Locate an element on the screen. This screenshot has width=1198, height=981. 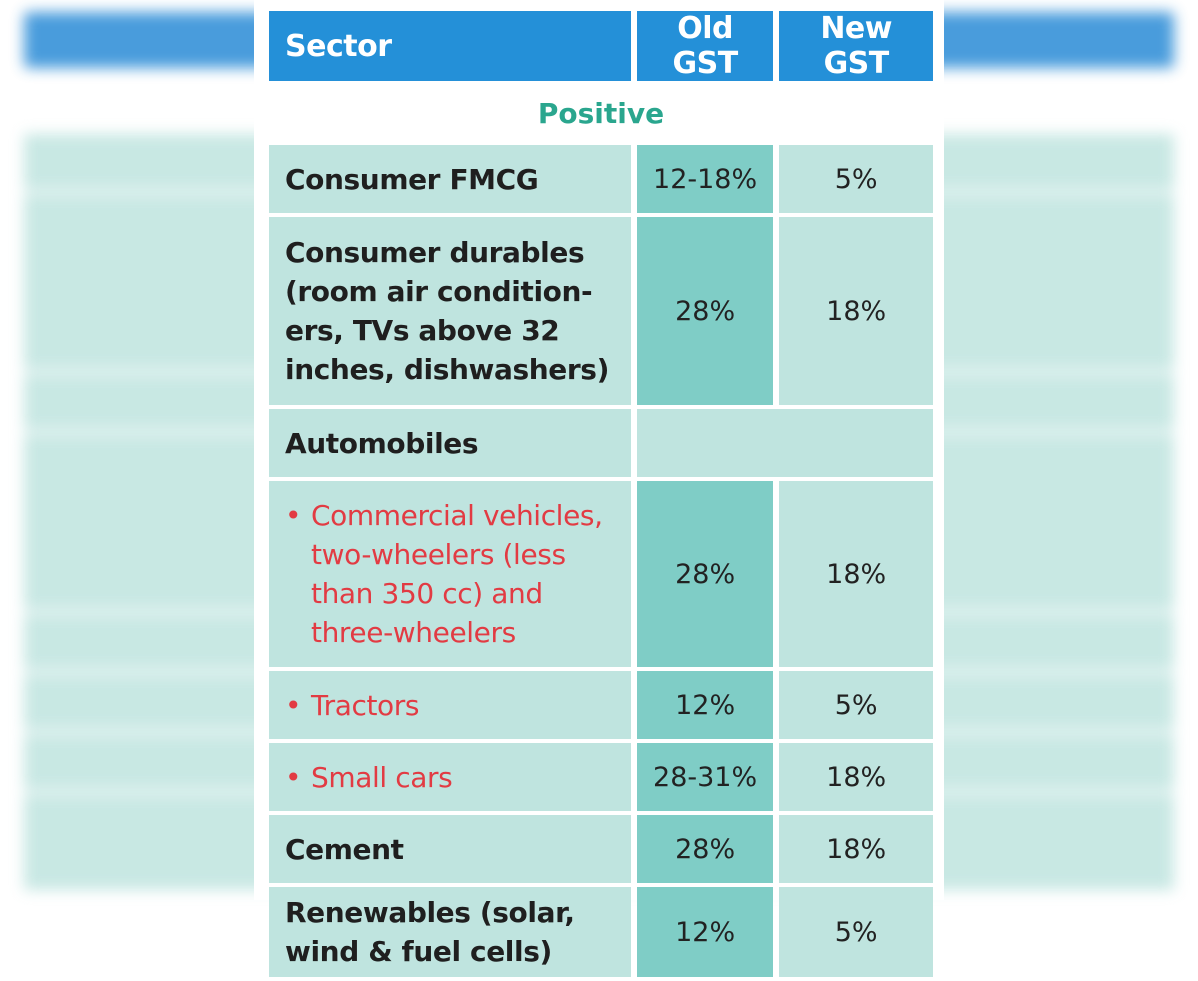
header-old-gst: Old GST is located at coordinates (705, 46).